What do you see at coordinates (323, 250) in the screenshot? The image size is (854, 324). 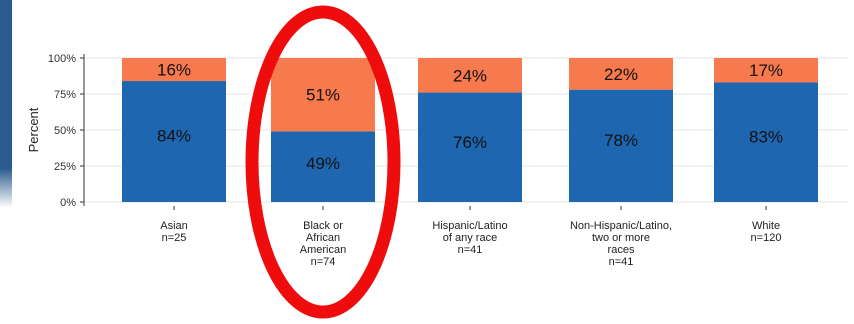 I see `x-category-label: American` at bounding box center [323, 250].